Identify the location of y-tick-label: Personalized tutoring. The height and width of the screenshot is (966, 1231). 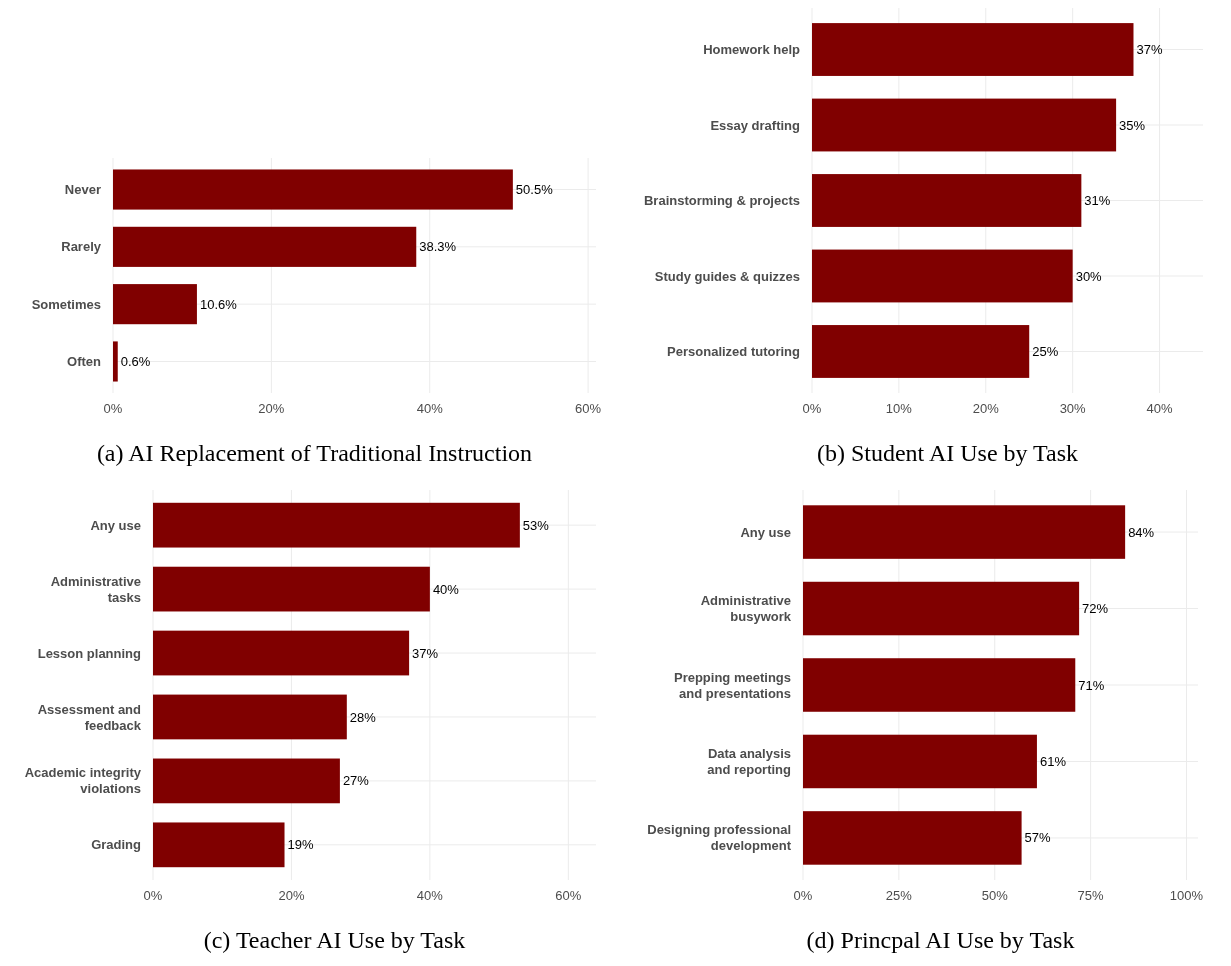
(734, 352).